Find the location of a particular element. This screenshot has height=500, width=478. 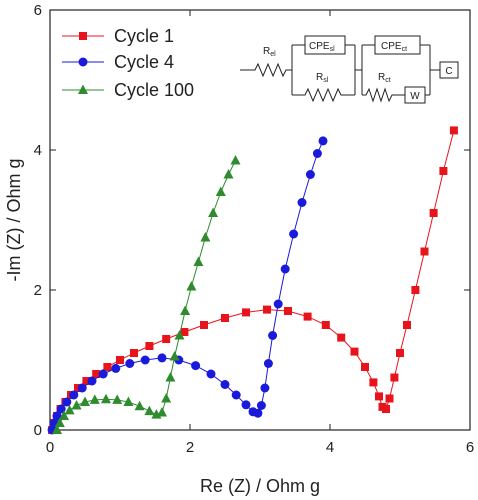

x-tick-label: 4 is located at coordinates (330, 447).